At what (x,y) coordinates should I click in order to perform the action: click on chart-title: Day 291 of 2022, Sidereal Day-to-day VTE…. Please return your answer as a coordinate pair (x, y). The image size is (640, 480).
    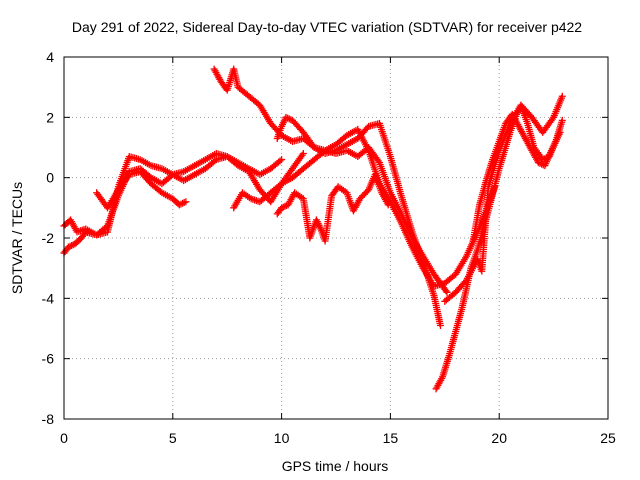
    Looking at the image, I should click on (327, 27).